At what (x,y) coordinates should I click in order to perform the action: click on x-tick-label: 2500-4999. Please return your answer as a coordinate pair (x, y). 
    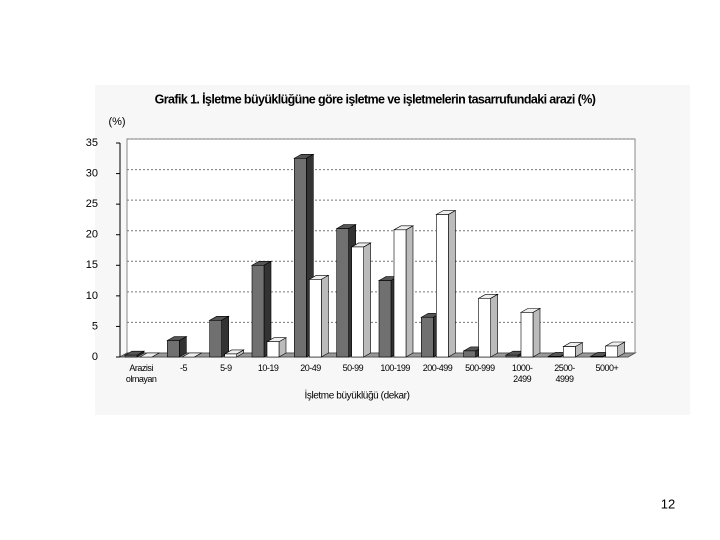
    Looking at the image, I should click on (564, 373).